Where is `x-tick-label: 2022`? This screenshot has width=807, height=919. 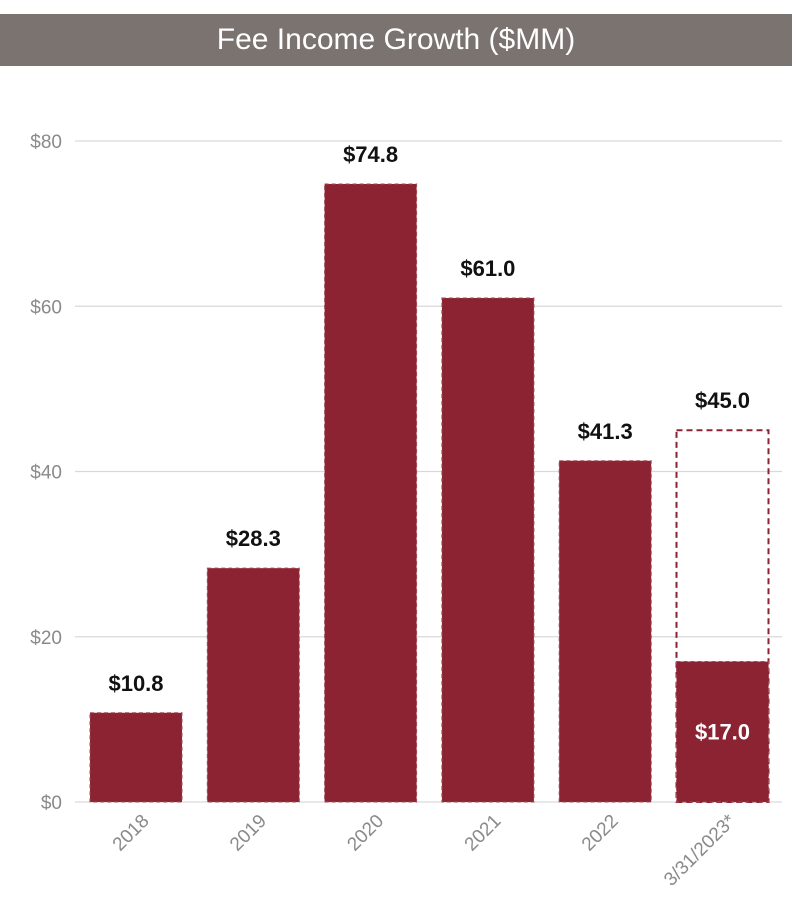 x-tick-label: 2022 is located at coordinates (600, 833).